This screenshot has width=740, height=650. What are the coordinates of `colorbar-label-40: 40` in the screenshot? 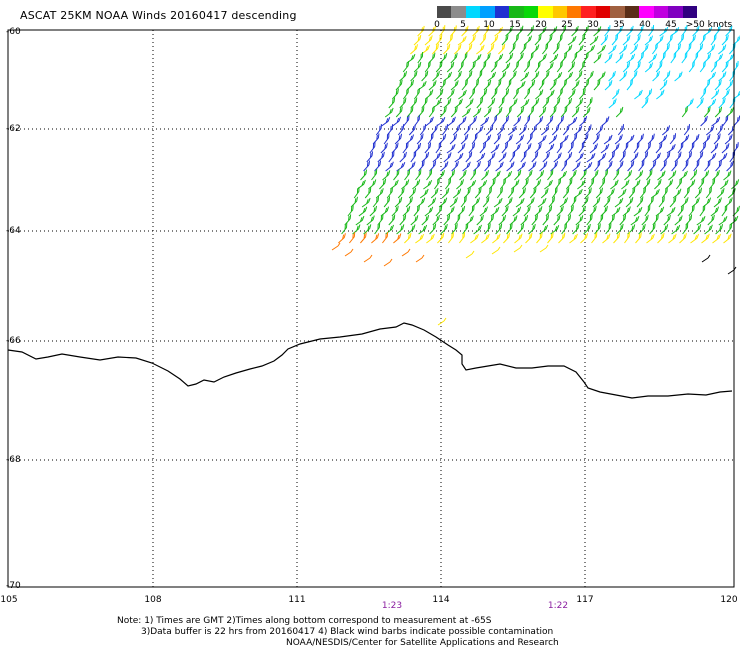 It's located at (645, 25).